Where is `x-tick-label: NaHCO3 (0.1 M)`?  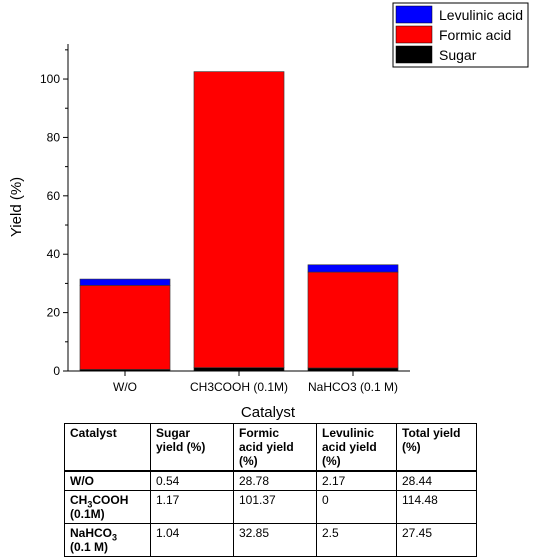
x-tick-label: NaHCO3 (0.1 M) is located at coordinates (353, 387).